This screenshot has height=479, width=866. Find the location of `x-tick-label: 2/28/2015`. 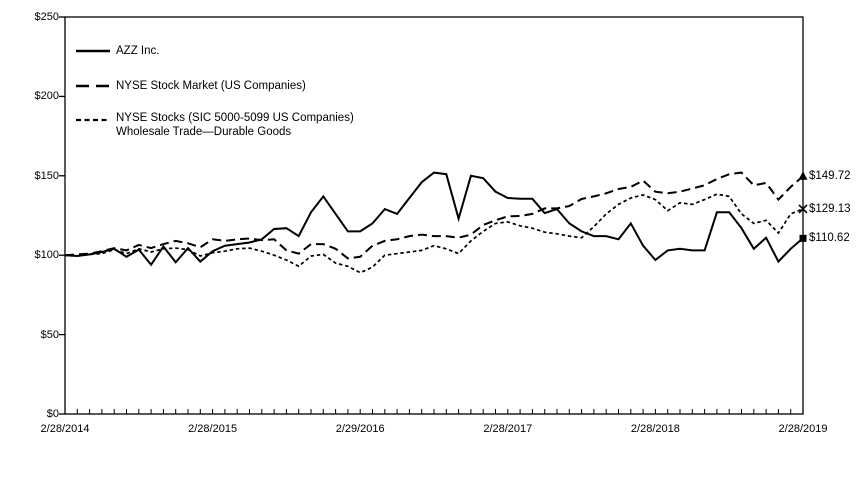

x-tick-label: 2/28/2015 is located at coordinates (213, 429).